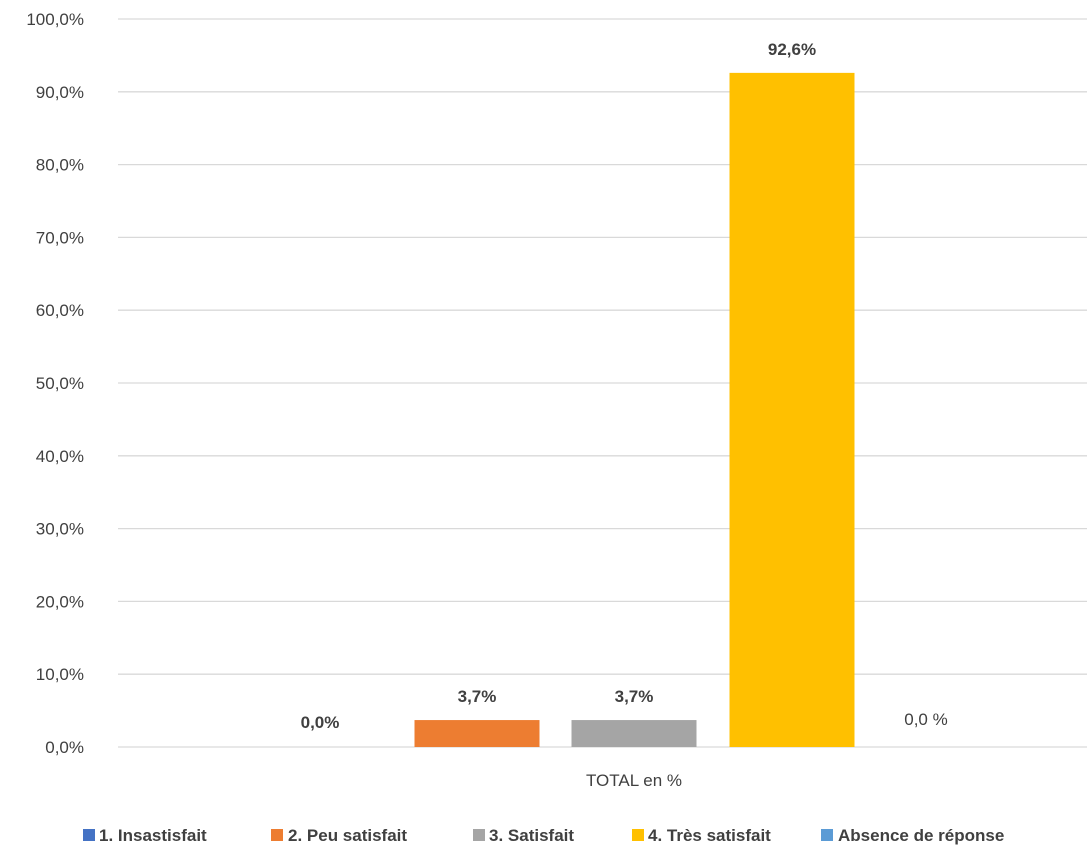 The height and width of the screenshot is (859, 1087). I want to click on y-tick-label: 60,0%, so click(60, 310).